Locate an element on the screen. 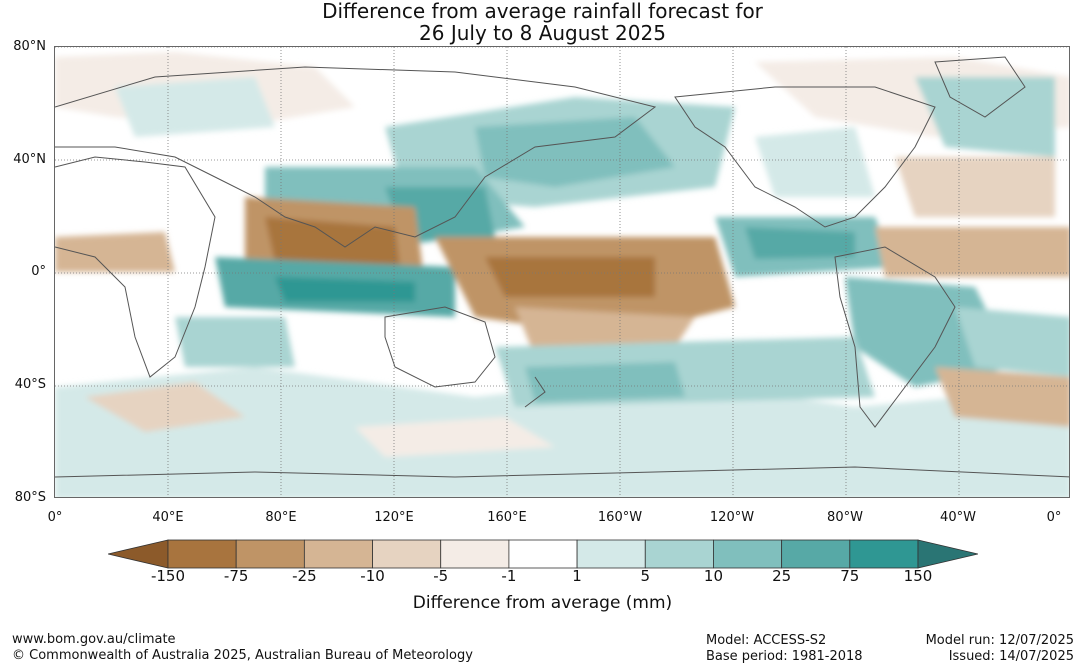  lon-label-0: 0° is located at coordinates (55, 517).